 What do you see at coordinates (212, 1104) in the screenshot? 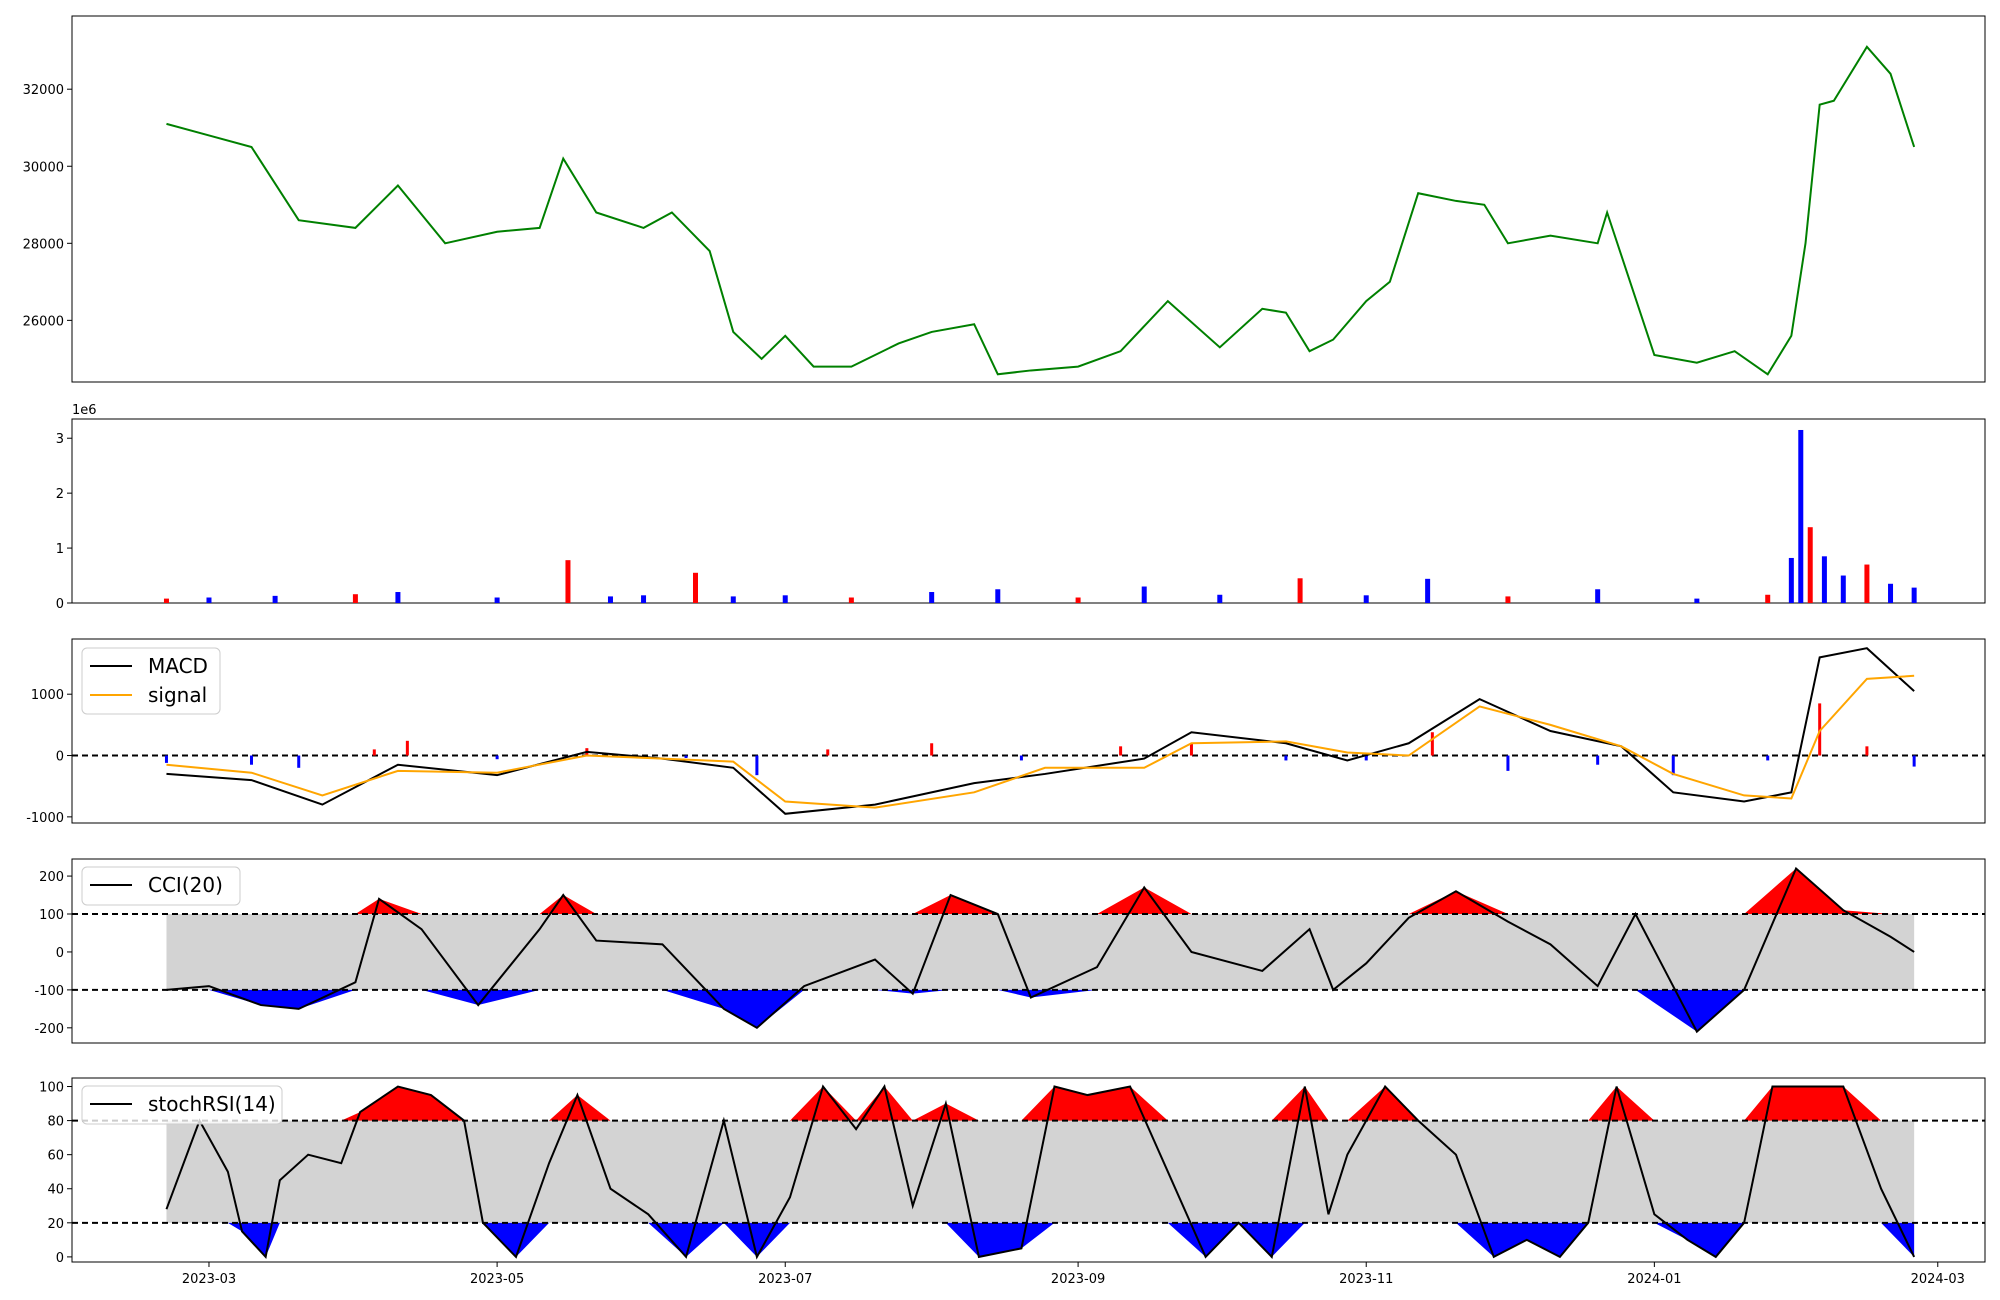
I see `stochrsi-legend-label: stochRSI(14)` at bounding box center [212, 1104].